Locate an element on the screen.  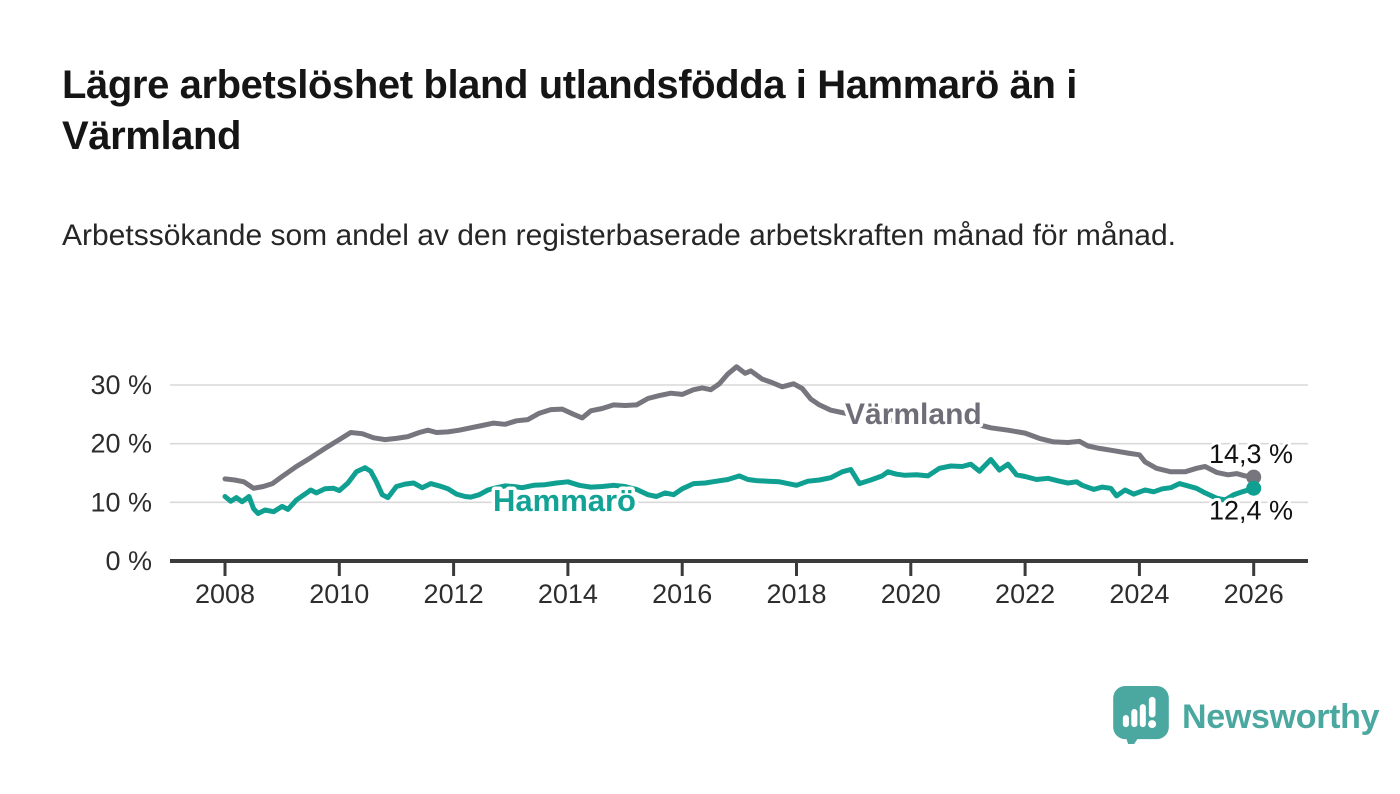
bar-large-icon is located at coordinates (1142, 716).